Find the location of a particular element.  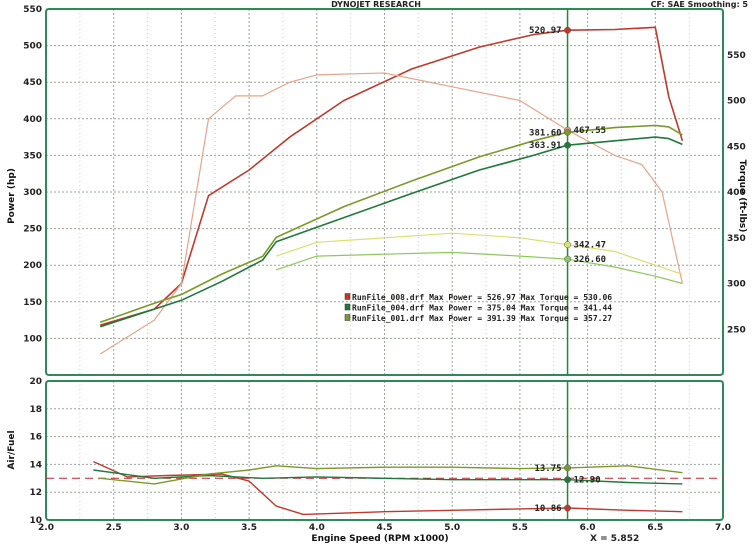

torque-axis-label: Torque (ft-lbs) is located at coordinates (742, 196).